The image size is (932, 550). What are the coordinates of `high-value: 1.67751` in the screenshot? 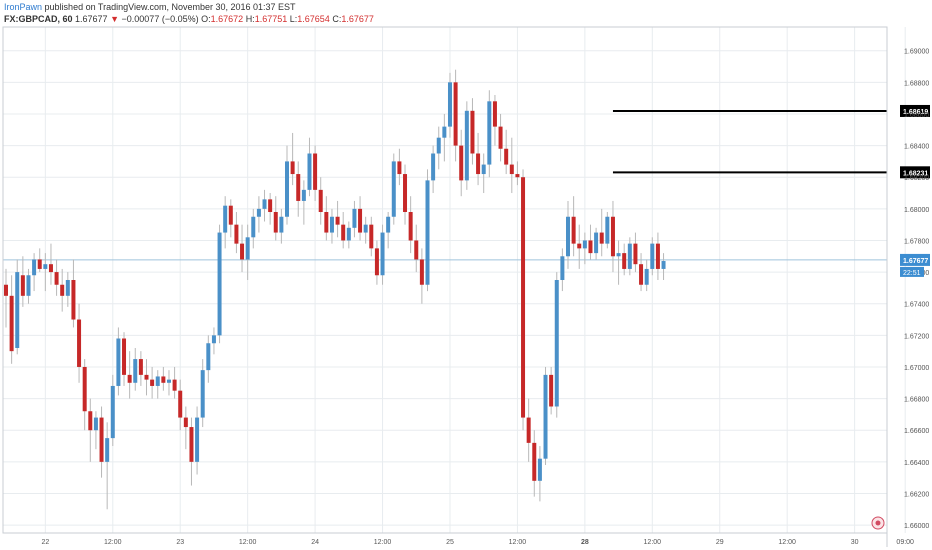 It's located at (271, 19).